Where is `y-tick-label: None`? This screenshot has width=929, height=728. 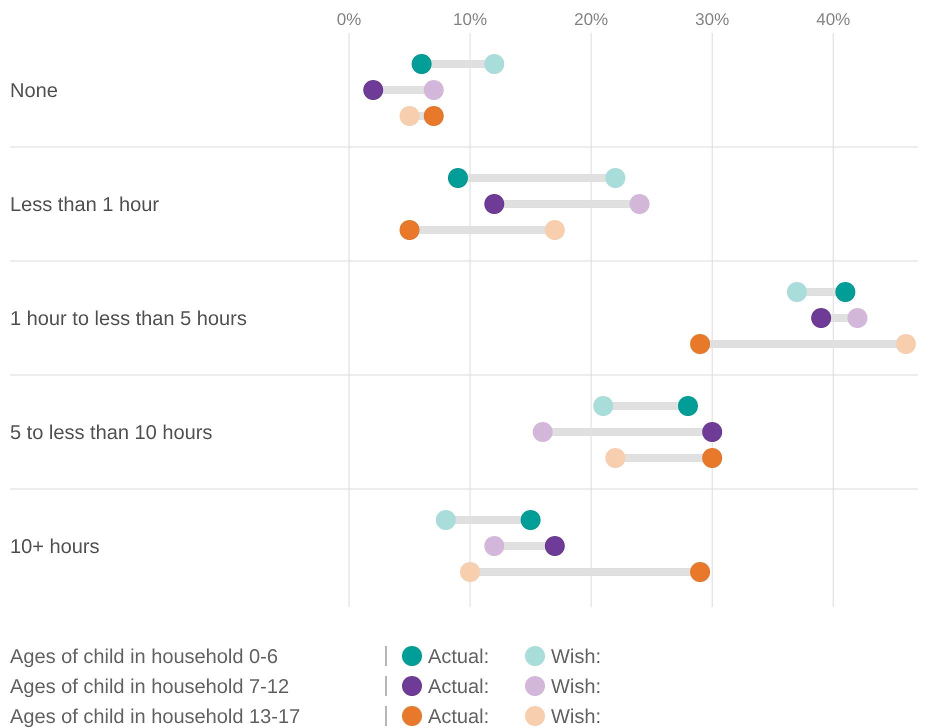
y-tick-label: None is located at coordinates (34, 91).